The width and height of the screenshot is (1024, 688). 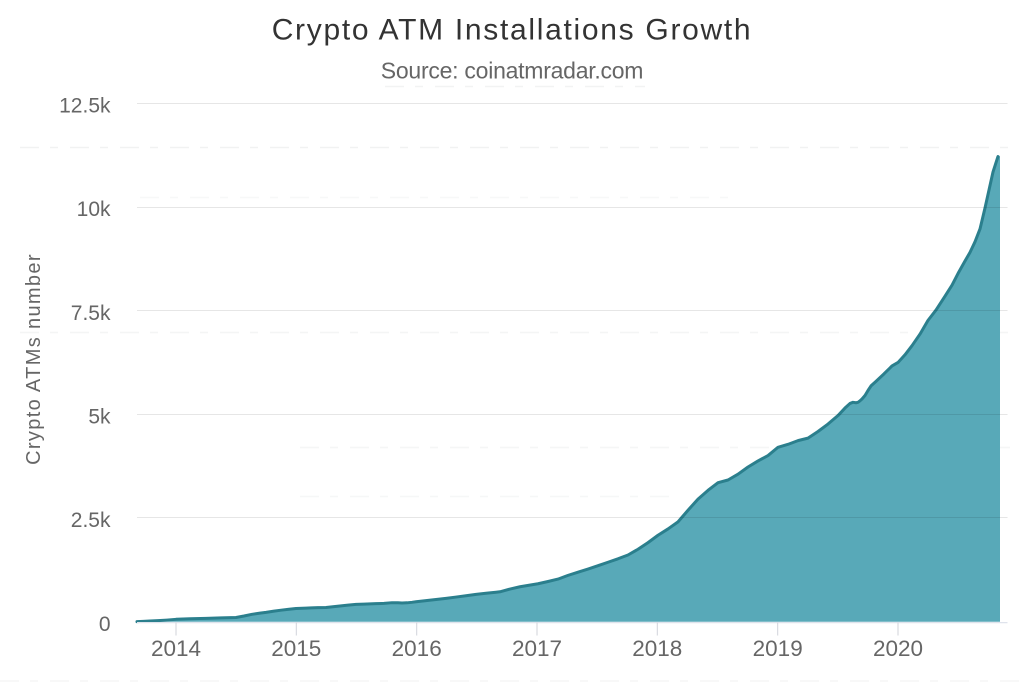 I want to click on svg-text: 2015, so click(x=296, y=648).